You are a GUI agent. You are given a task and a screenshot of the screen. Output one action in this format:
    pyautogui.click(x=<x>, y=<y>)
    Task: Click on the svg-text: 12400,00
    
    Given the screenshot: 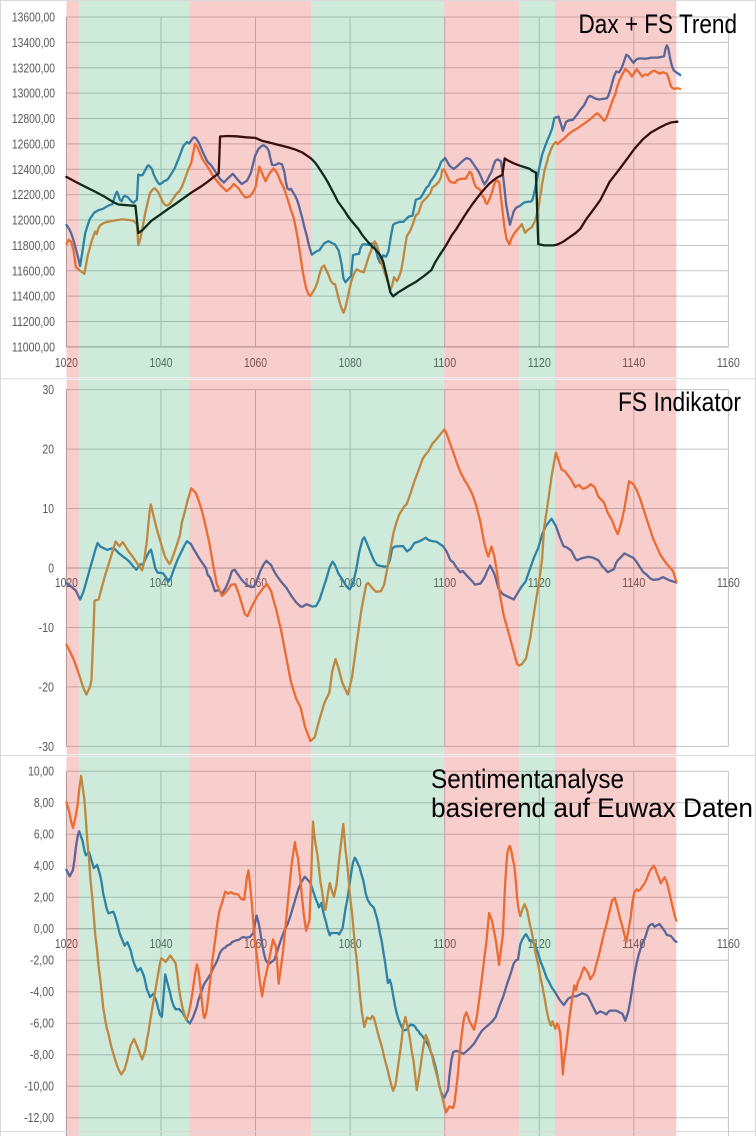 What is the action you would take?
    pyautogui.click(x=33, y=169)
    